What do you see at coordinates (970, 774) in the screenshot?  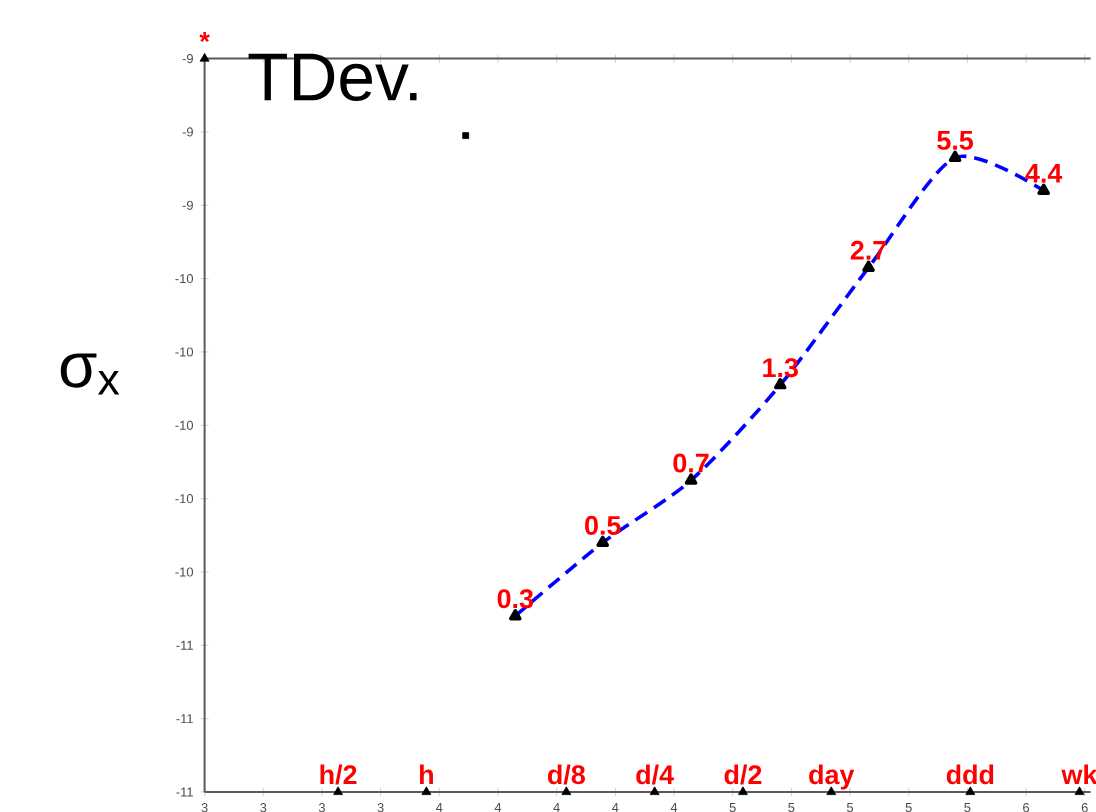 I see `annotation: ddd` at bounding box center [970, 774].